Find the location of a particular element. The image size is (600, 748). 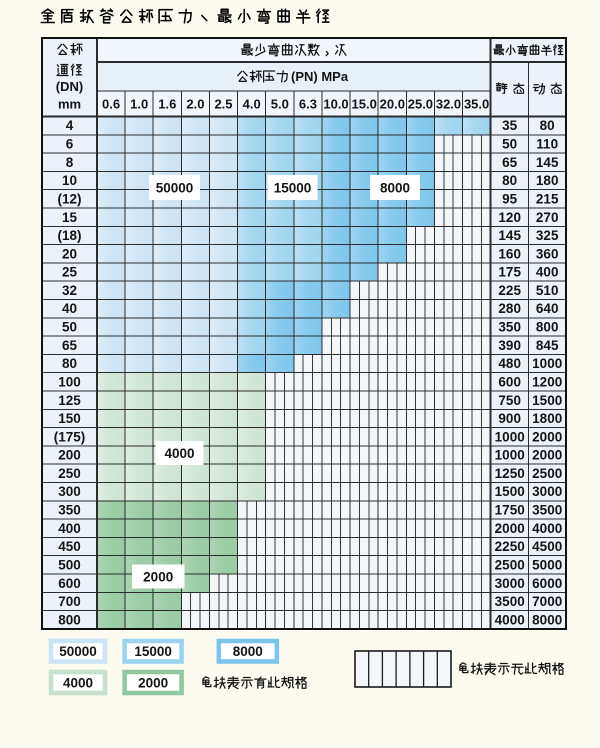

svg-text: 5.0 is located at coordinates (280, 104).